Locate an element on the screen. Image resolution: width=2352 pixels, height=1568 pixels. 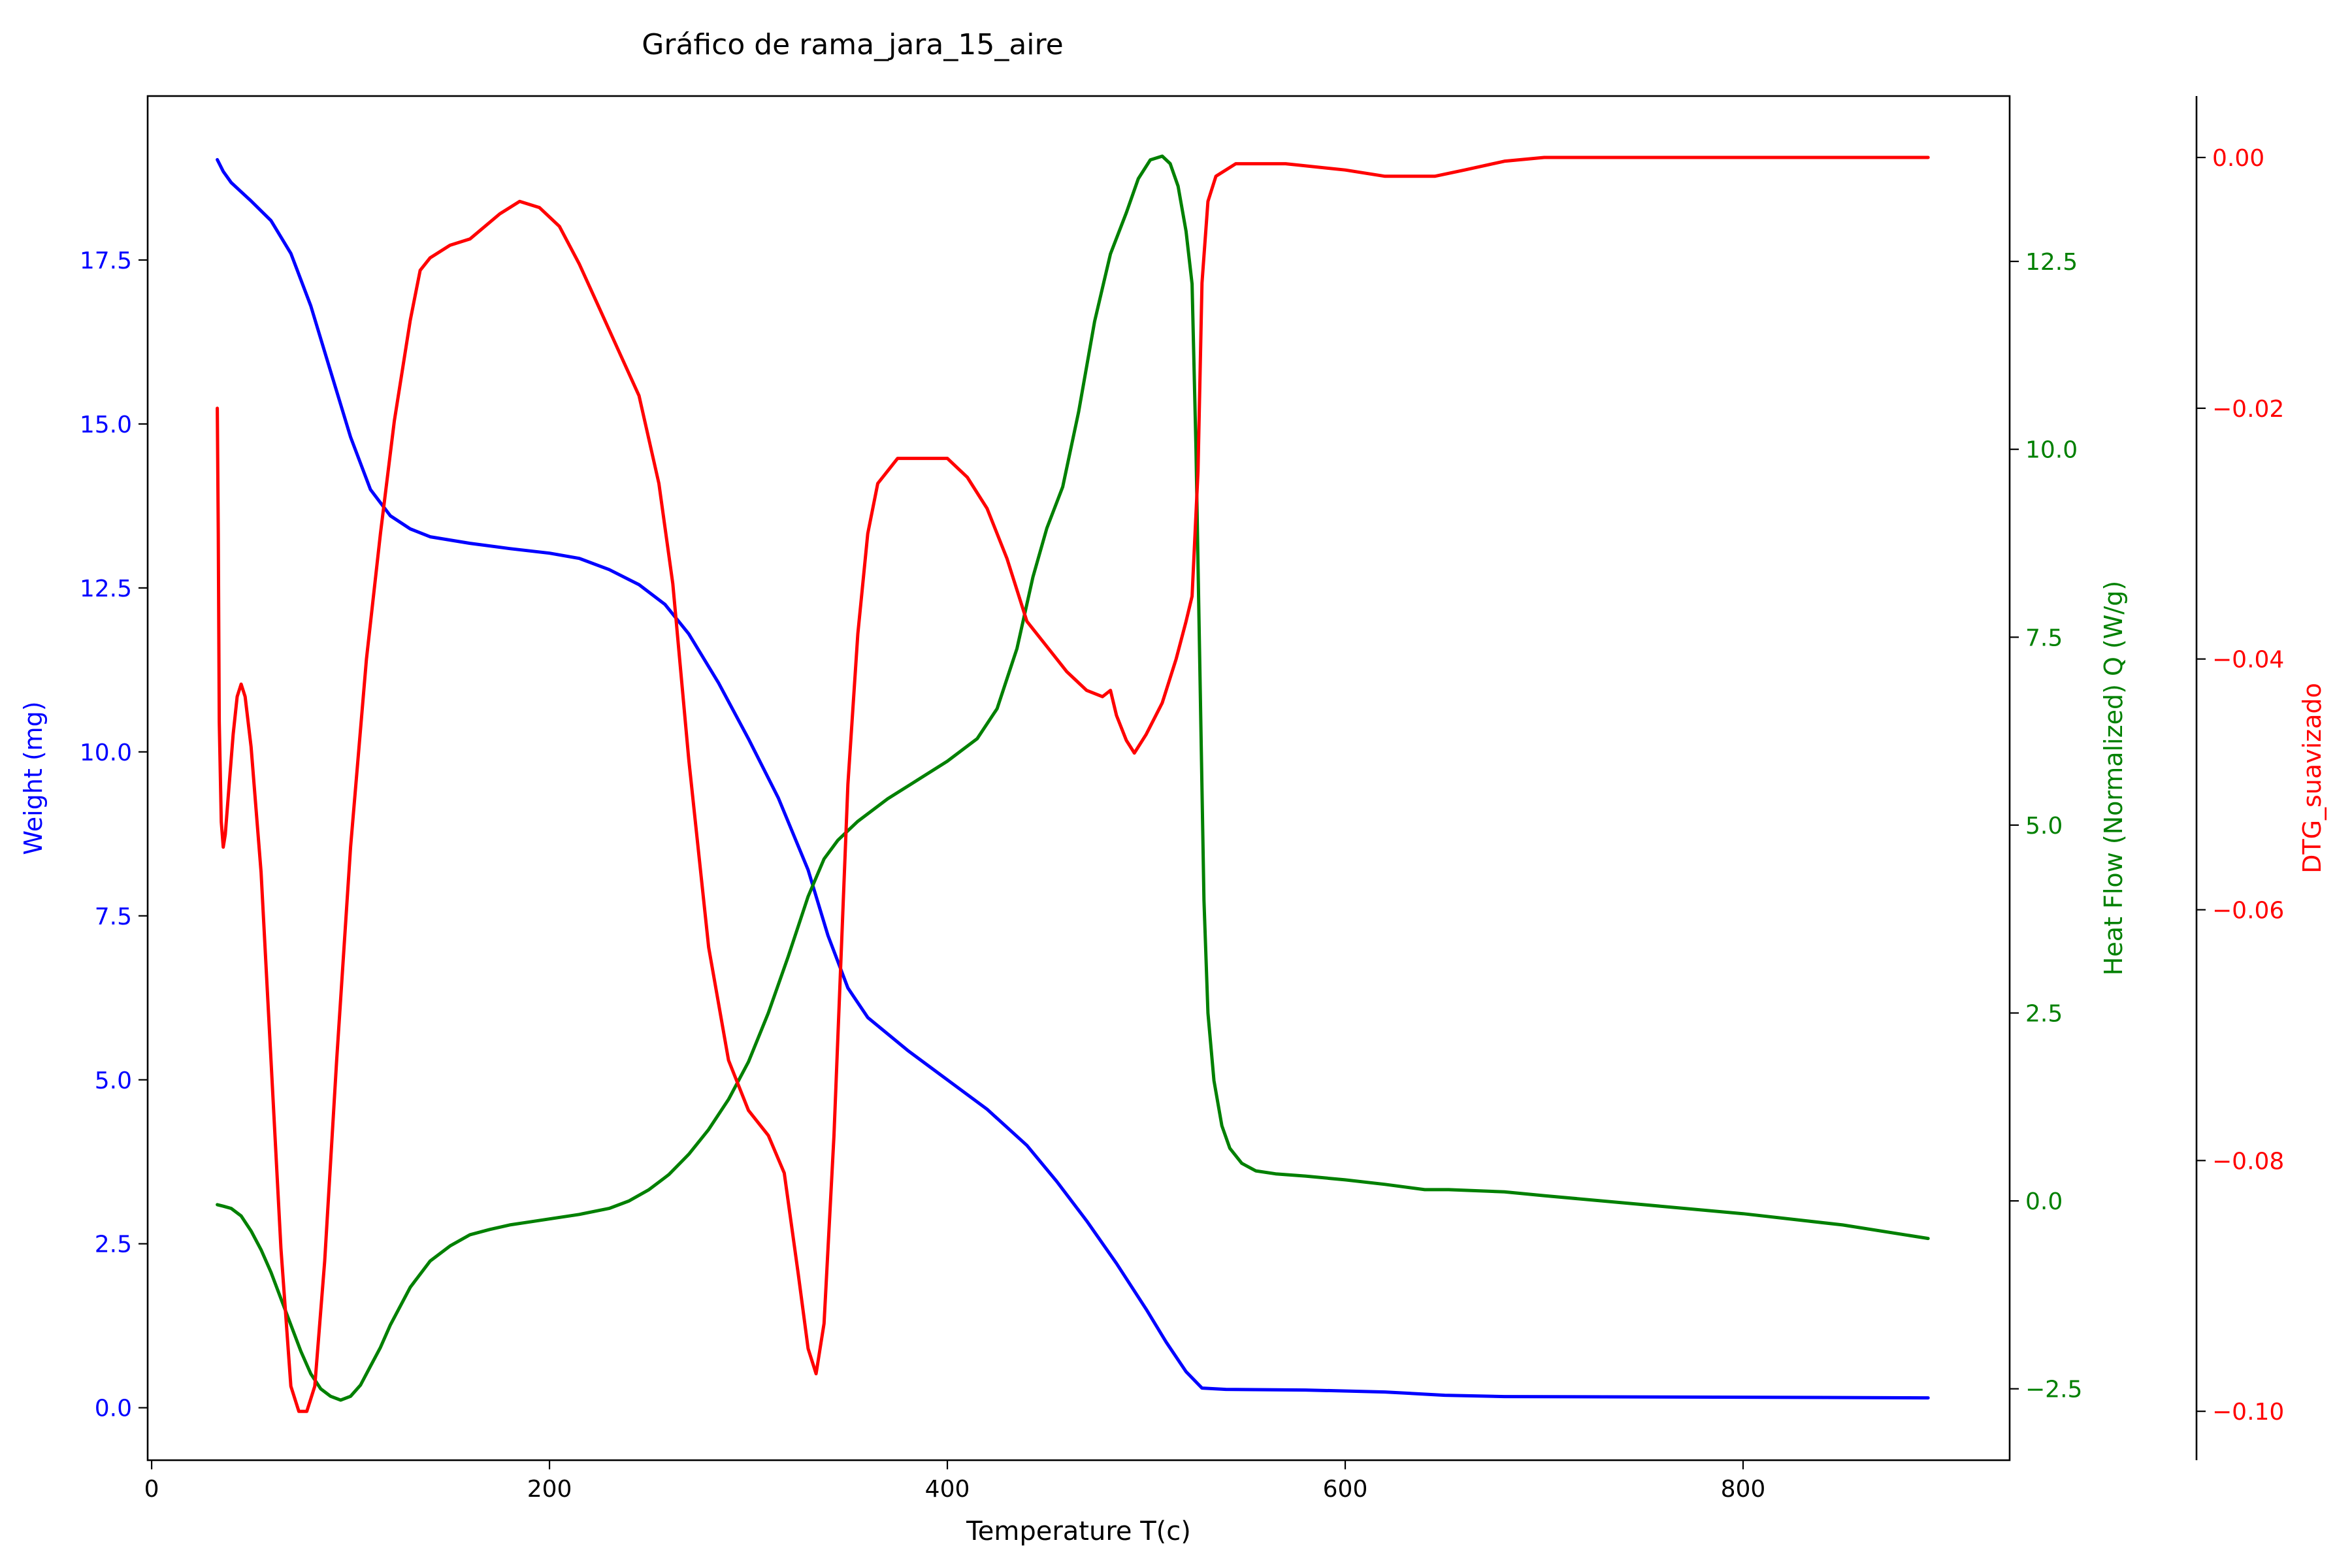
weight-tick-label: 0.0 is located at coordinates (113, 1409).